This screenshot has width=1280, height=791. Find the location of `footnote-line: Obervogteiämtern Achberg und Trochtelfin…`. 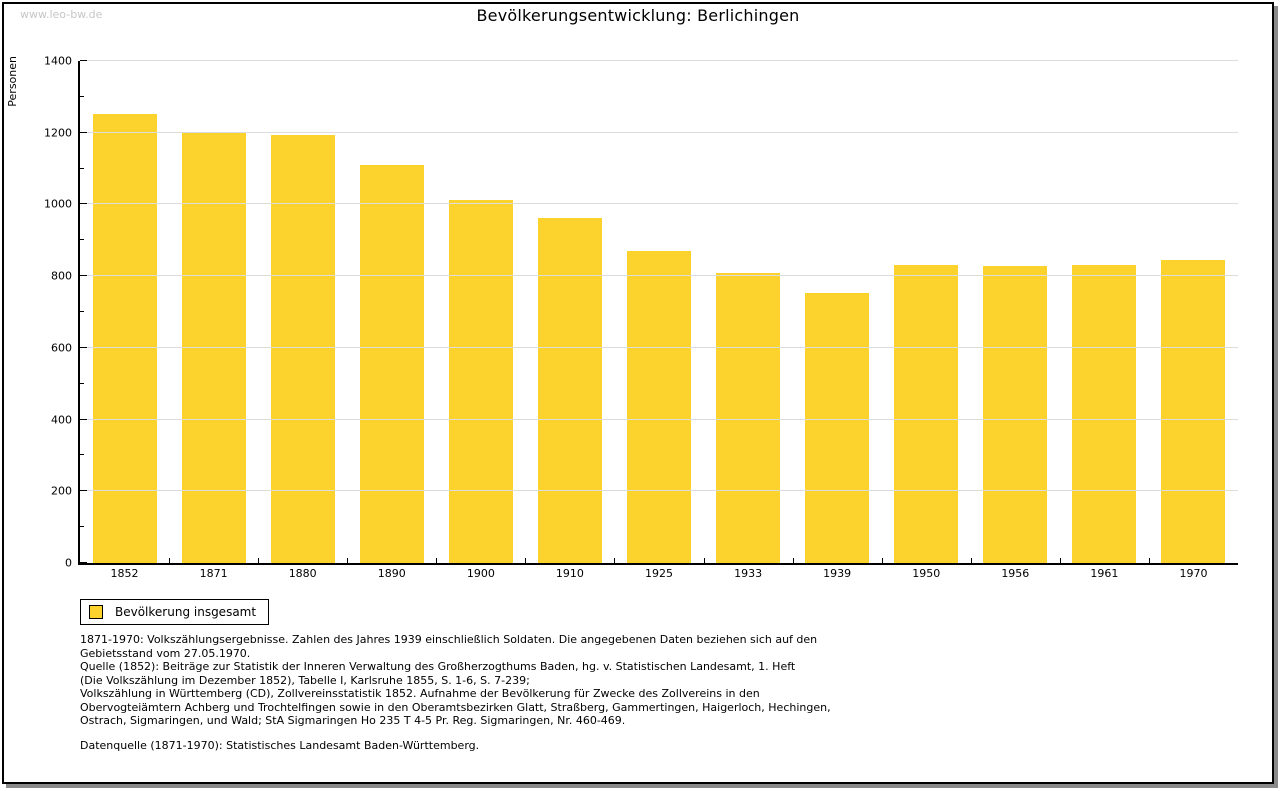

footnote-line: Obervogteiämtern Achberg und Trochtelfin… is located at coordinates (455, 707).